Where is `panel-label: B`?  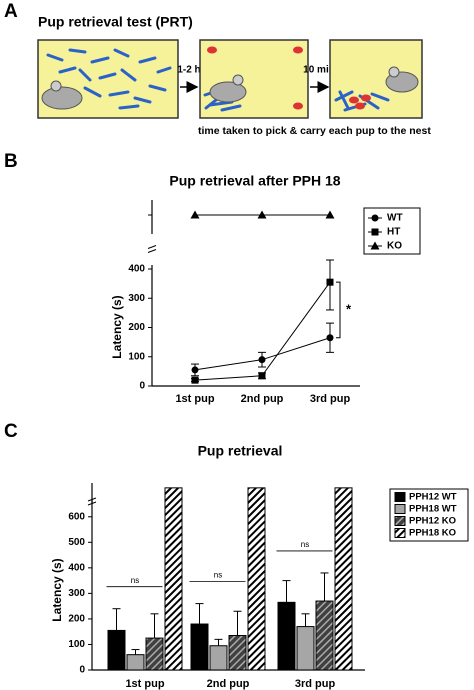 panel-label: B is located at coordinates (11, 161).